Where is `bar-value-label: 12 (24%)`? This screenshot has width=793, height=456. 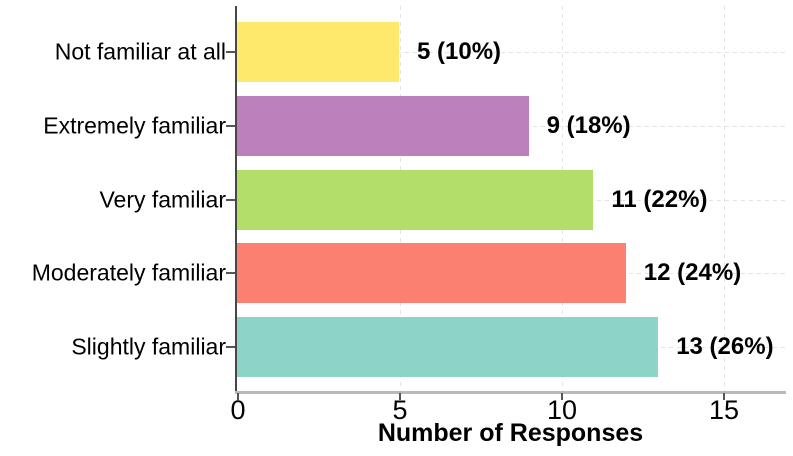 bar-value-label: 12 (24%) is located at coordinates (692, 273).